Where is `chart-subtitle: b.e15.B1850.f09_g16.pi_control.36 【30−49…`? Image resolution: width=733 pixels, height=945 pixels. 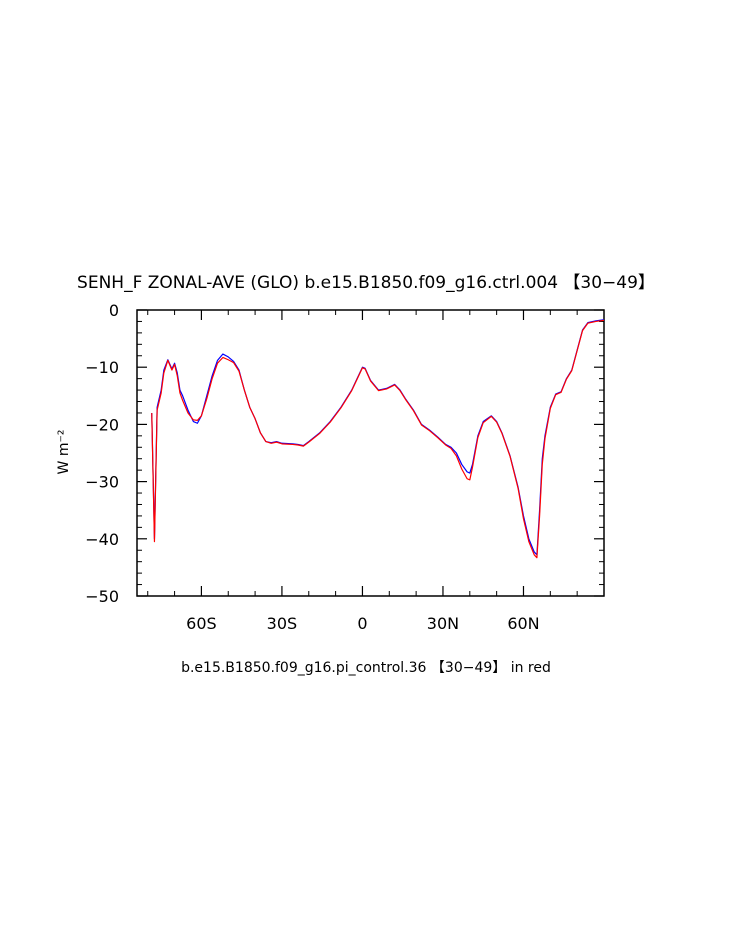 chart-subtitle: b.e15.B1850.f09_g16.pi_control.36 【30−49… is located at coordinates (366, 668).